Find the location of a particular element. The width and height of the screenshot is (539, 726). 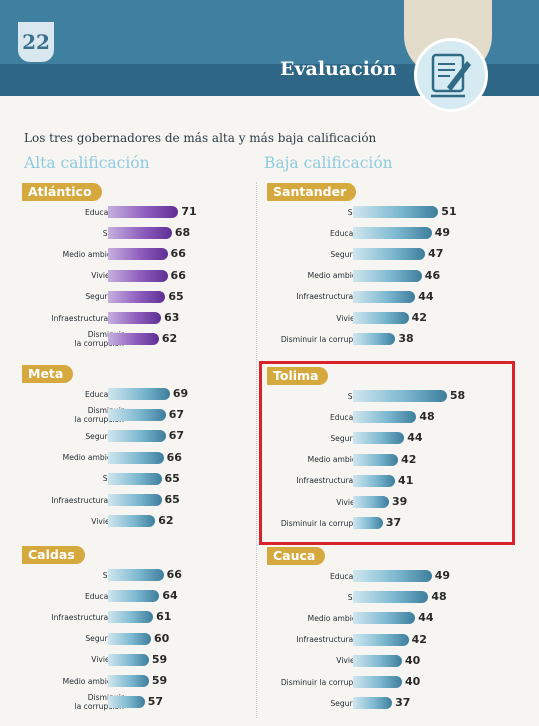

bar-row: Educación 48 is located at coordinates (389, 417).